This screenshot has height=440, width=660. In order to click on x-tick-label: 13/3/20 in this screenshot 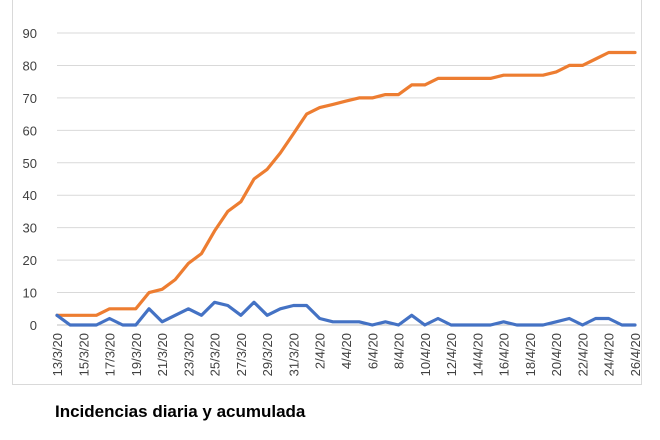, I will do `click(57, 354)`.